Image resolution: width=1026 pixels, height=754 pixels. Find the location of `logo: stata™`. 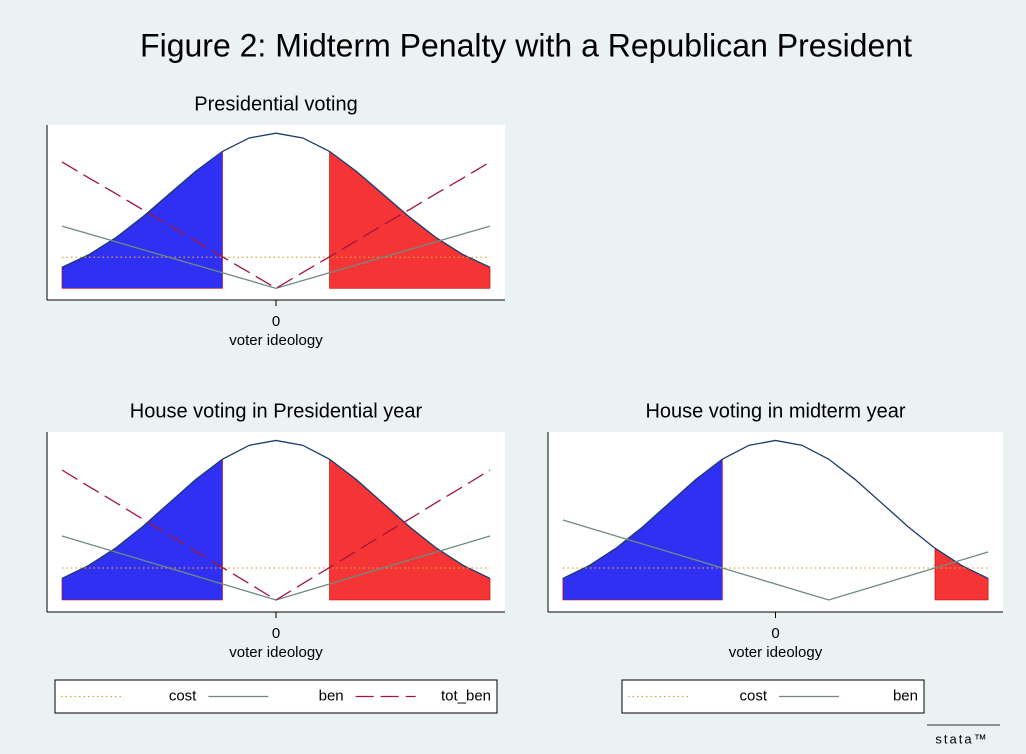

logo: stata™ is located at coordinates (961, 738).